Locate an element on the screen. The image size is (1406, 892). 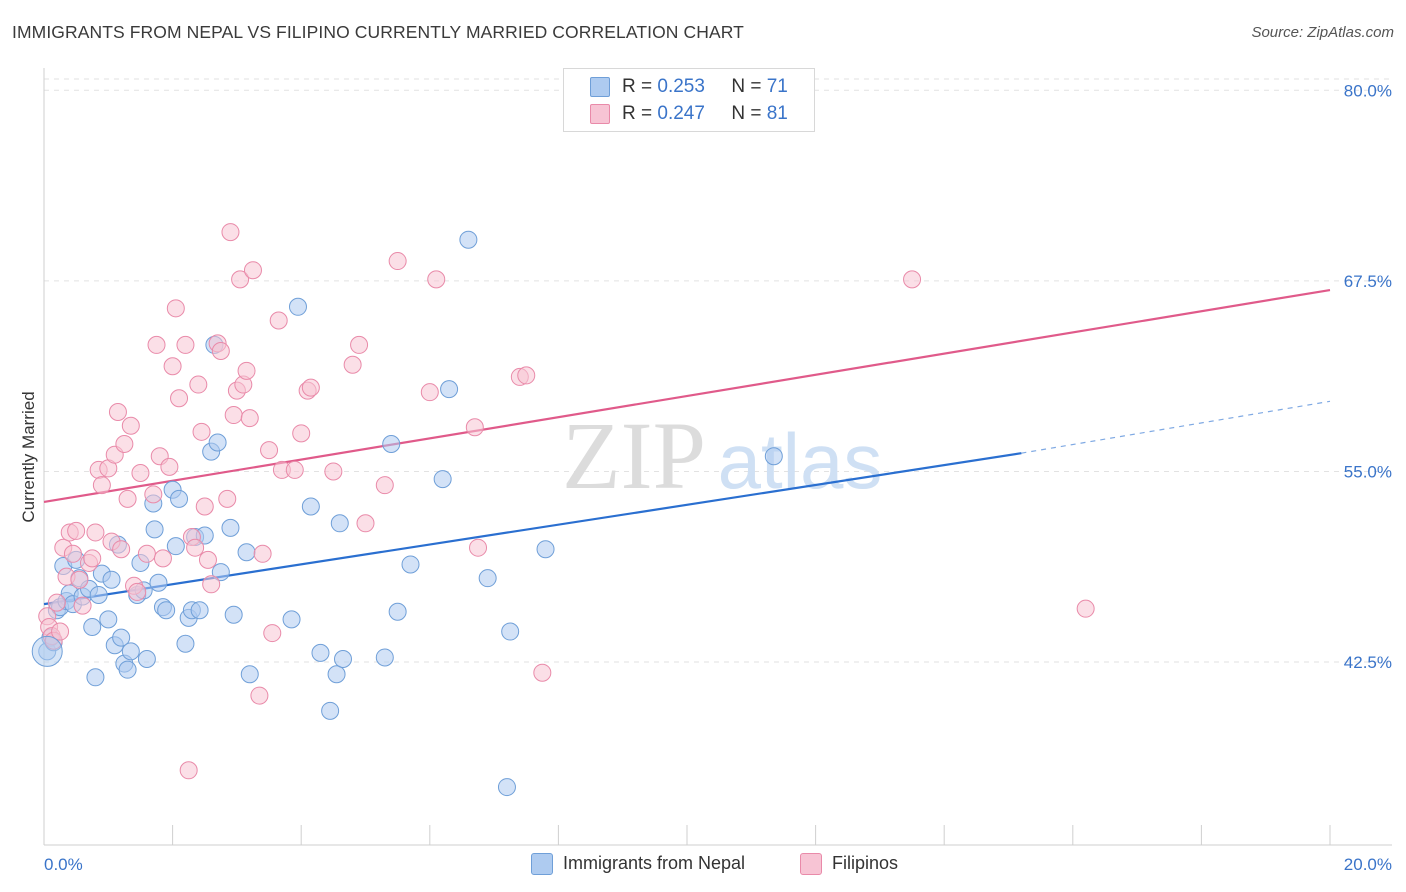
source-label: Source: ZipAtlas.com is located at coordinates (1322, 32).